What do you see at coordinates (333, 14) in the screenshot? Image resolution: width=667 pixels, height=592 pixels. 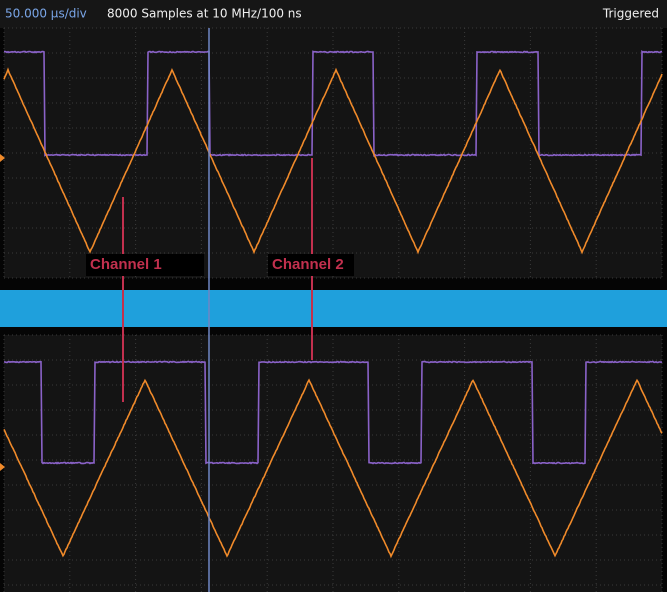 I see `header-bar` at bounding box center [333, 14].